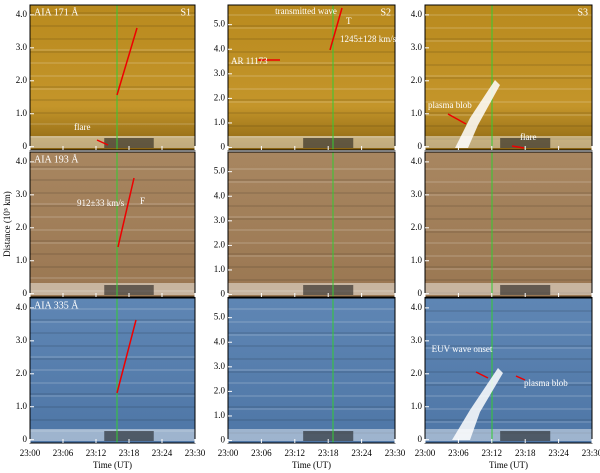  What do you see at coordinates (582, 12) in the screenshot?
I see `panel-label: S3` at bounding box center [582, 12].